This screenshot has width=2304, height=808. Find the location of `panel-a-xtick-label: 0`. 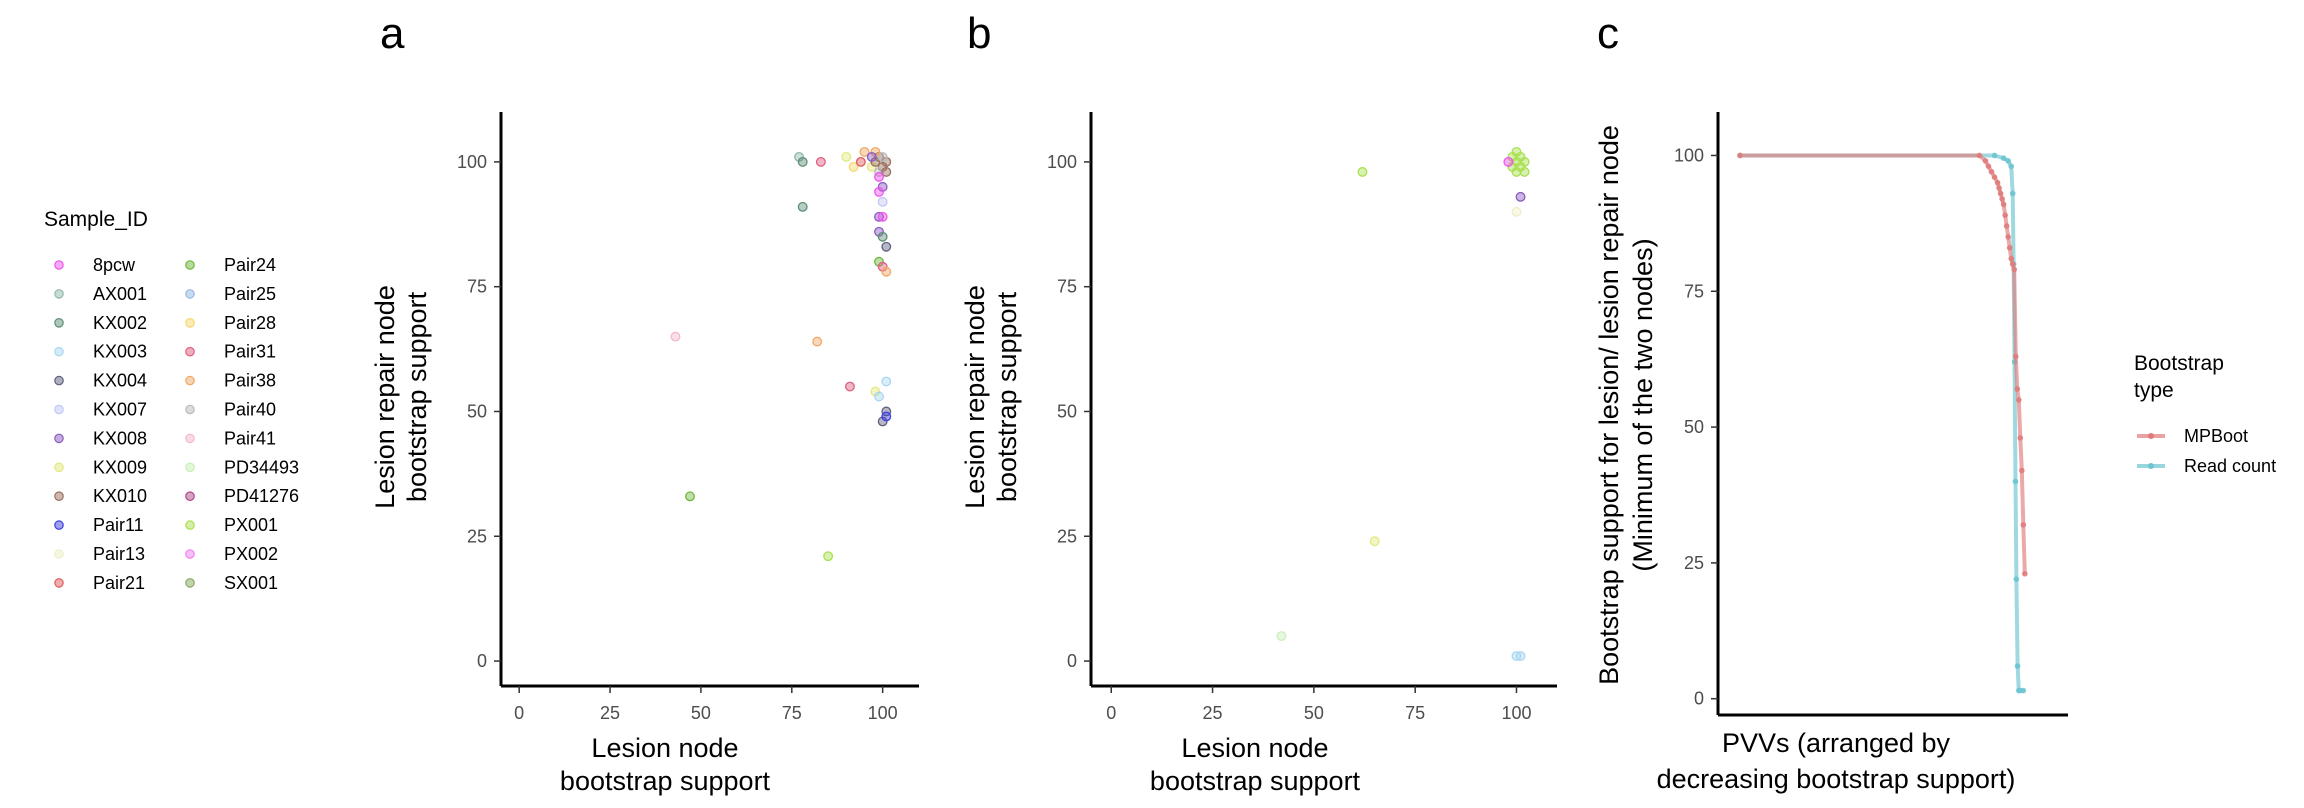

panel-a-xtick-label: 0 is located at coordinates (519, 713).